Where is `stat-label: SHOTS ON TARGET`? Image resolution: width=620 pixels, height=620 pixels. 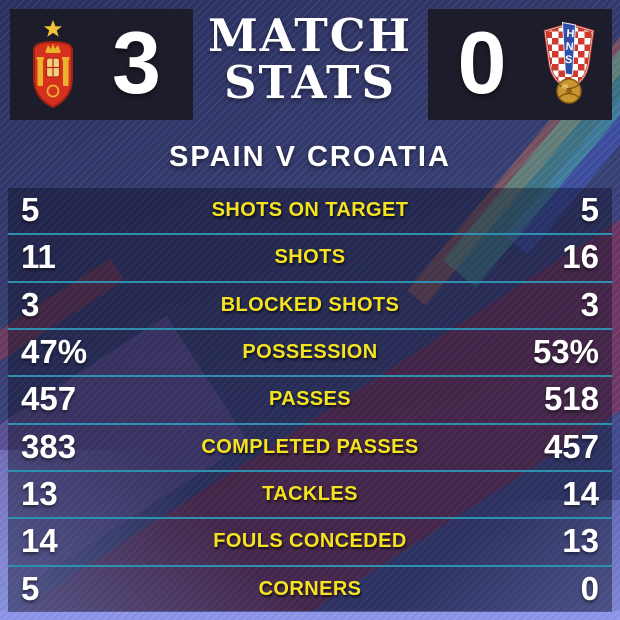
stat-label: SHOTS ON TARGET is located at coordinates (310, 210).